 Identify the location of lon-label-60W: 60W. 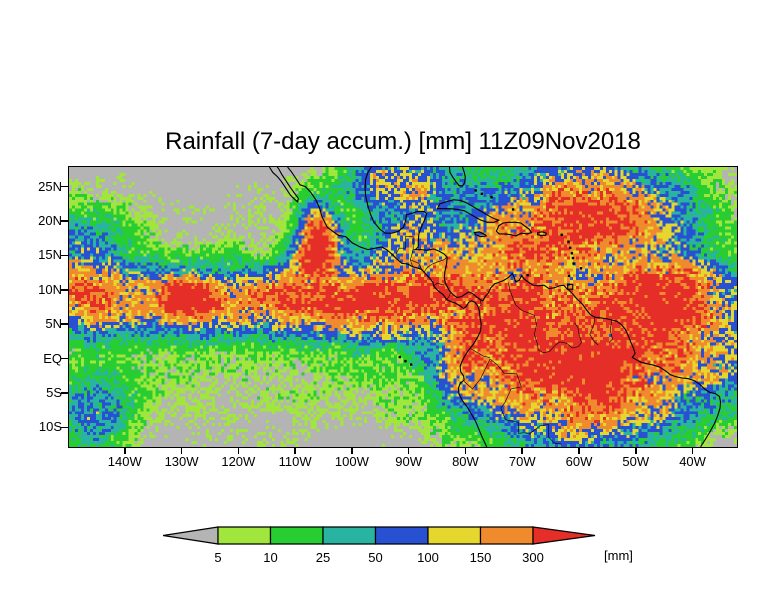
(579, 461).